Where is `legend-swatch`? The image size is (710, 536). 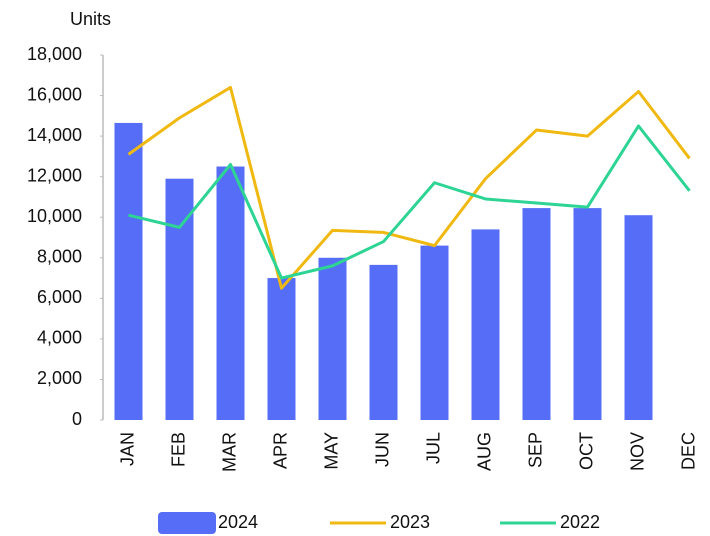 legend-swatch is located at coordinates (187, 523).